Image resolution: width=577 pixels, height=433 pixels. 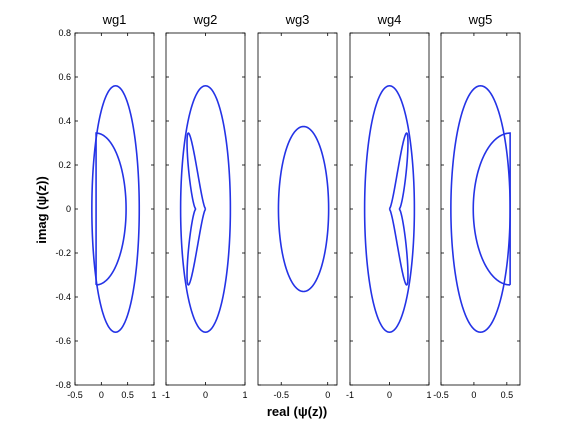 I want to click on y-tick-label: 0.4, so click(x=64, y=121).